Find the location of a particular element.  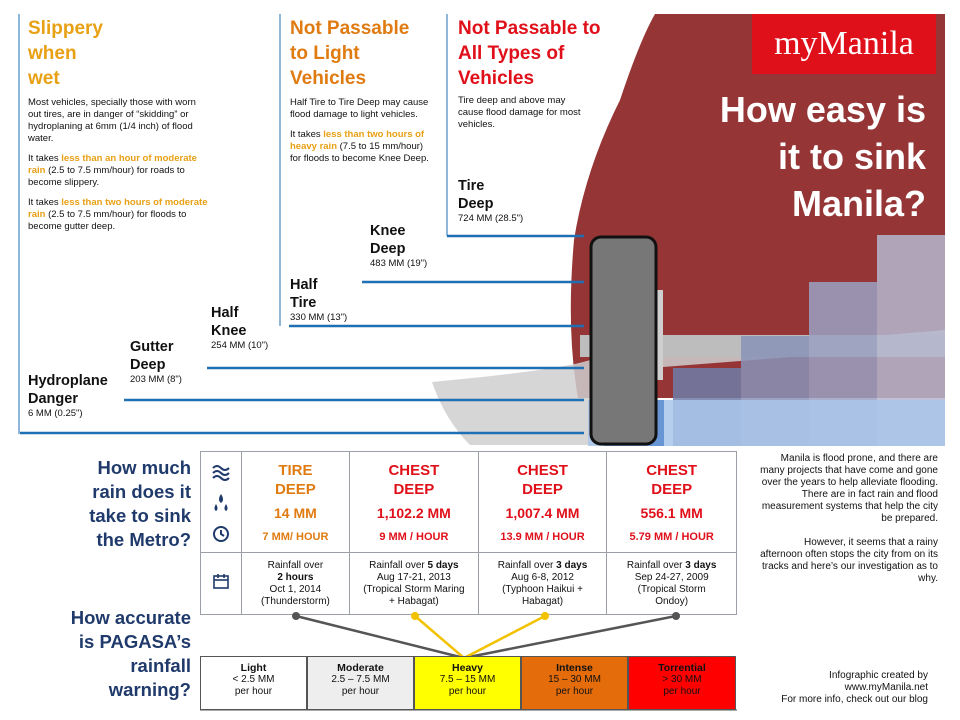

level-knee-deep: Knee Deep 483 MM (19") is located at coordinates (399, 246).